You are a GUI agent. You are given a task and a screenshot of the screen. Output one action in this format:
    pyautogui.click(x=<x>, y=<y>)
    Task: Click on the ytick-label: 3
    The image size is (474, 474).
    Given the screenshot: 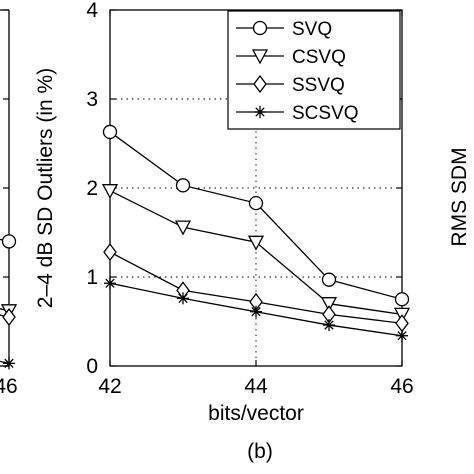 What is the action you would take?
    pyautogui.click(x=92, y=99)
    